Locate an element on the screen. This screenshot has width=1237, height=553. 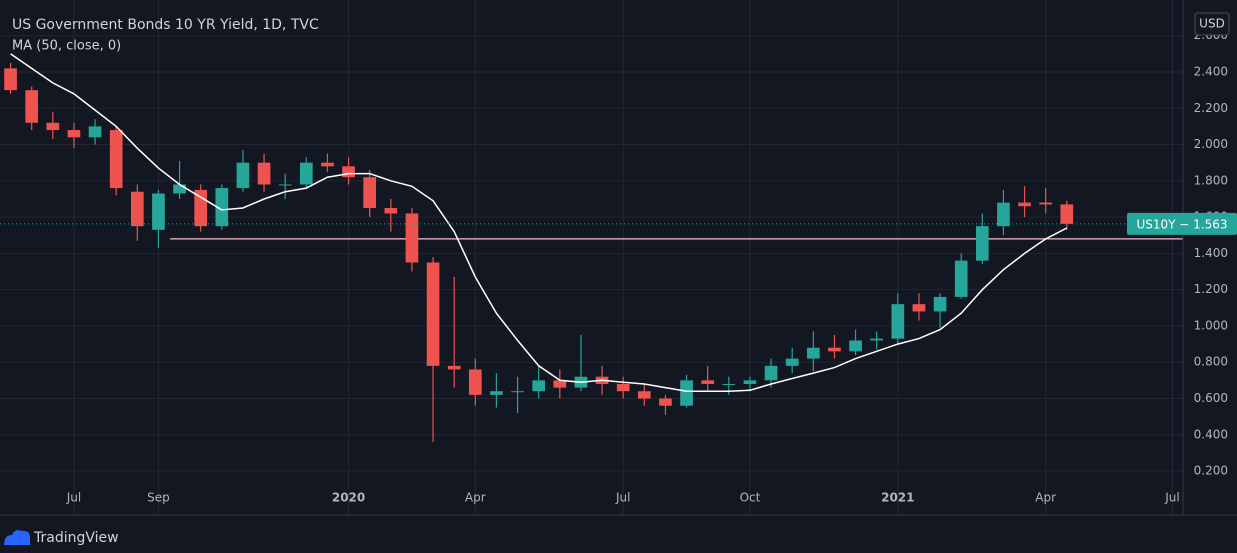
price-tag: US10Y − 1.563 is located at coordinates (1181, 224).